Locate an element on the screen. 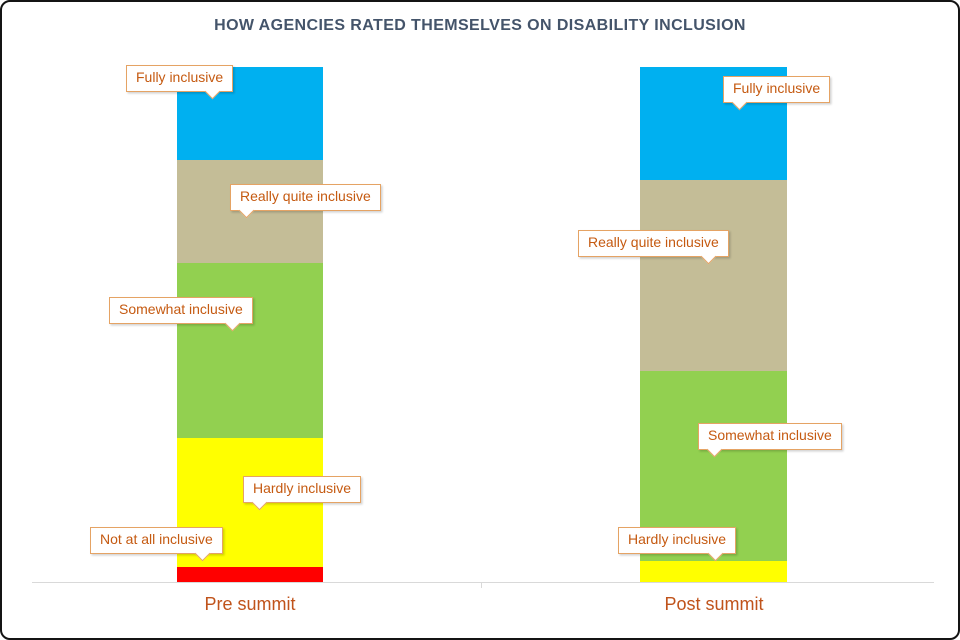 Image resolution: width=960 pixels, height=640 pixels. bar-segment-really-quite-inclusive is located at coordinates (713, 275).